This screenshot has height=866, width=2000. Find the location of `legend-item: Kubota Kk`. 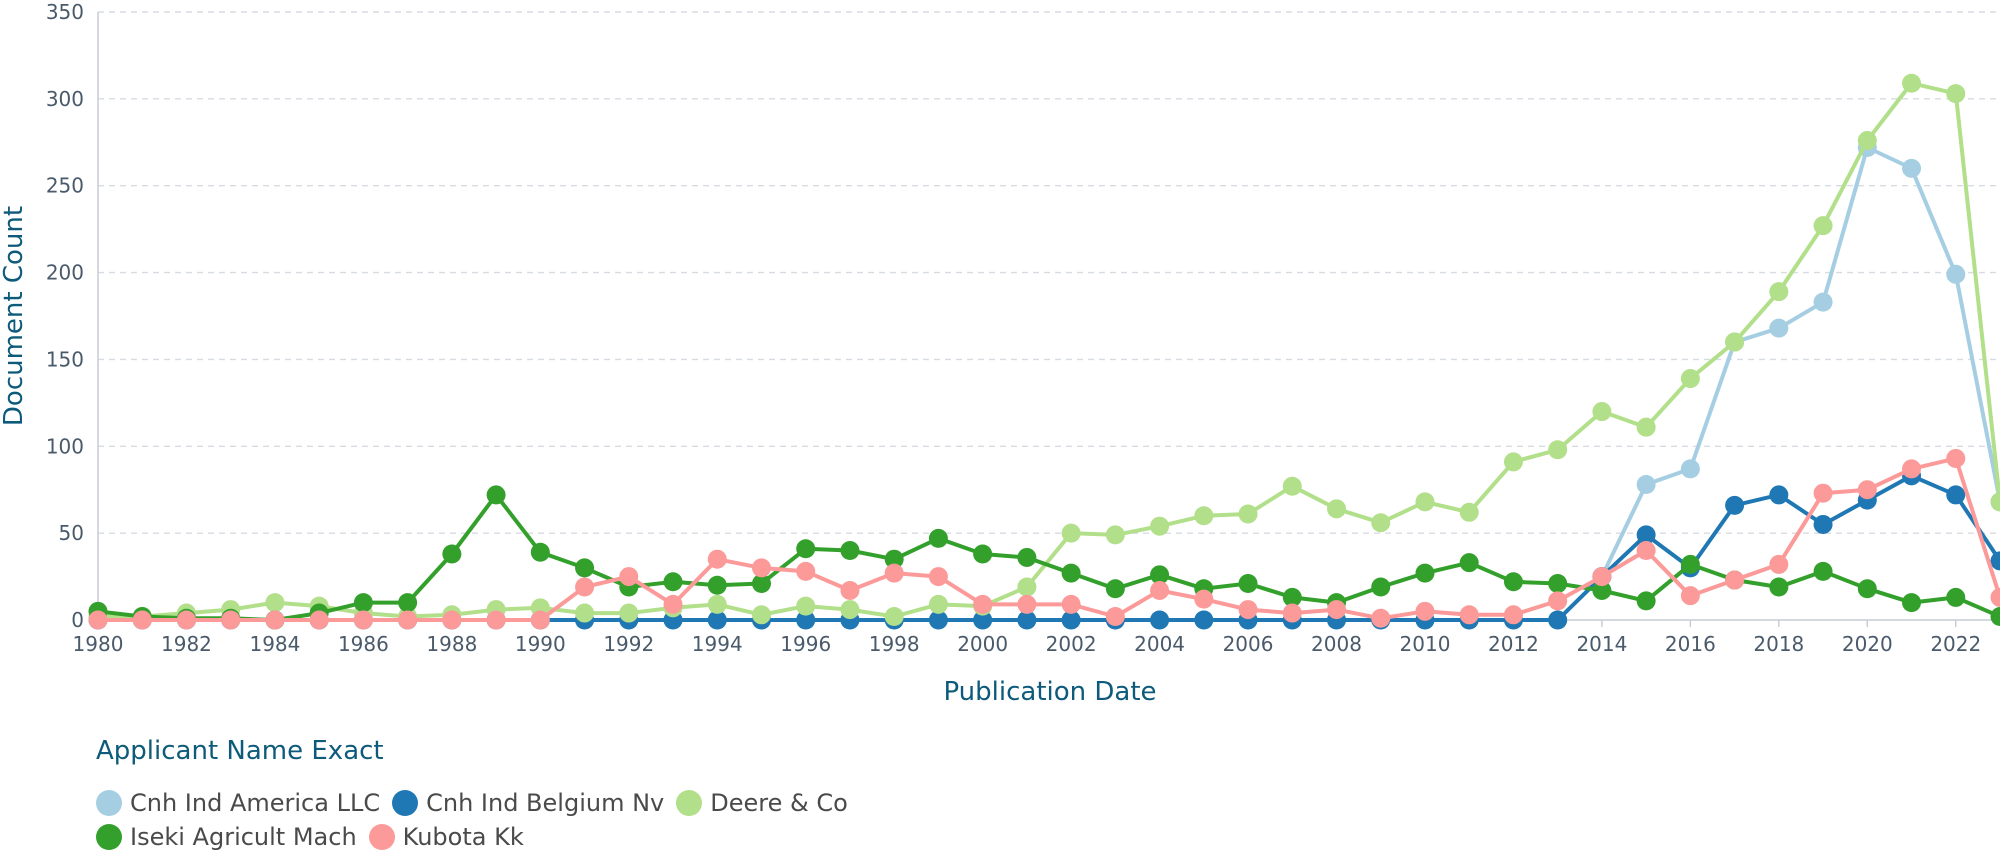

legend-item: Kubota Kk is located at coordinates (446, 837).